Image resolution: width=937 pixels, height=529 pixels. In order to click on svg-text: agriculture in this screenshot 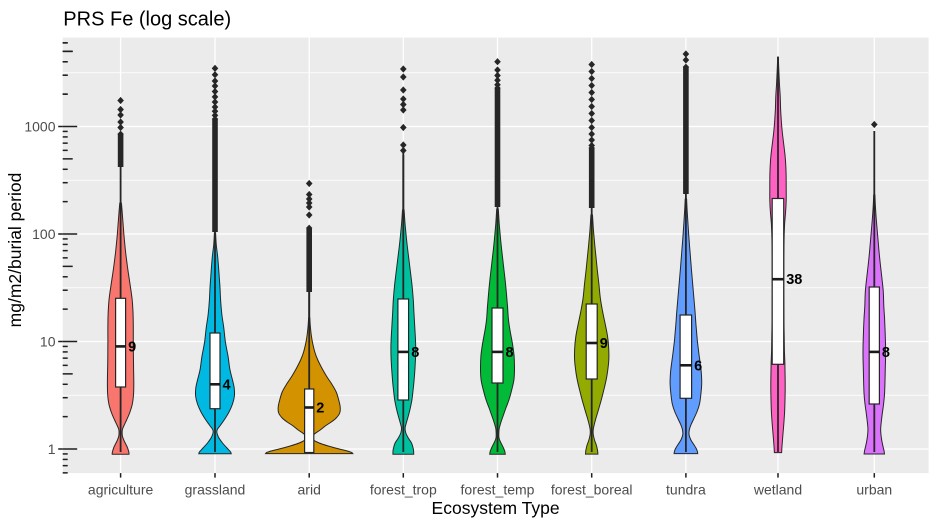, I will do `click(121, 490)`.